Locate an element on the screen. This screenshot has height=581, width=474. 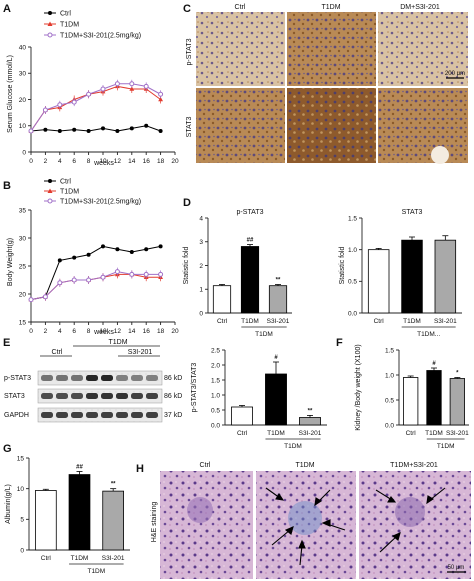
legend-b-ctrl-marker is located at coordinates (50, 181).